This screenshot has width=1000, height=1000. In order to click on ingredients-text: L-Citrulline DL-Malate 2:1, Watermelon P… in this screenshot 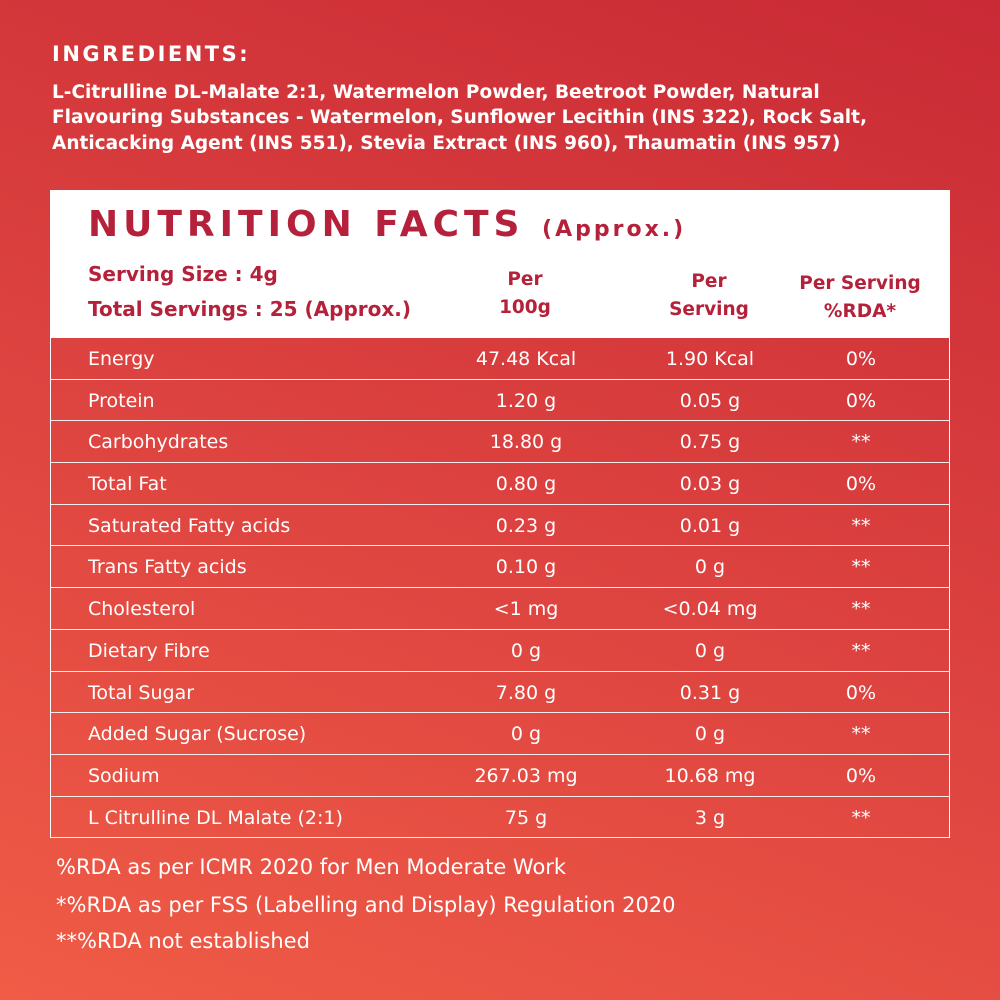, I will do `click(436, 92)`.